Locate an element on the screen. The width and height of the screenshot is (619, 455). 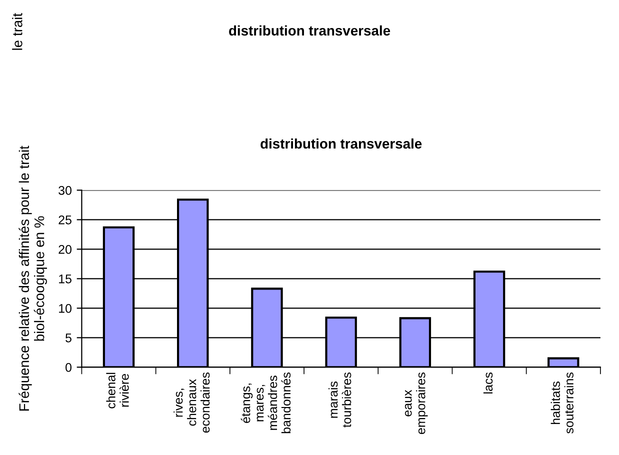
x-tick-label: étangs, mares, méandres bandonnés is located at coordinates (265, 403).